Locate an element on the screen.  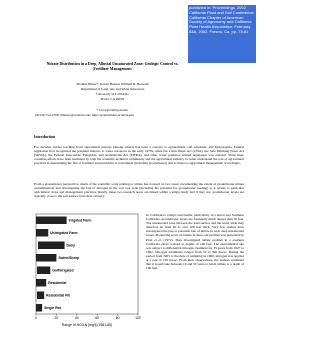
affiliation: Davis, CA 95616 is located at coordinates (112, 99).